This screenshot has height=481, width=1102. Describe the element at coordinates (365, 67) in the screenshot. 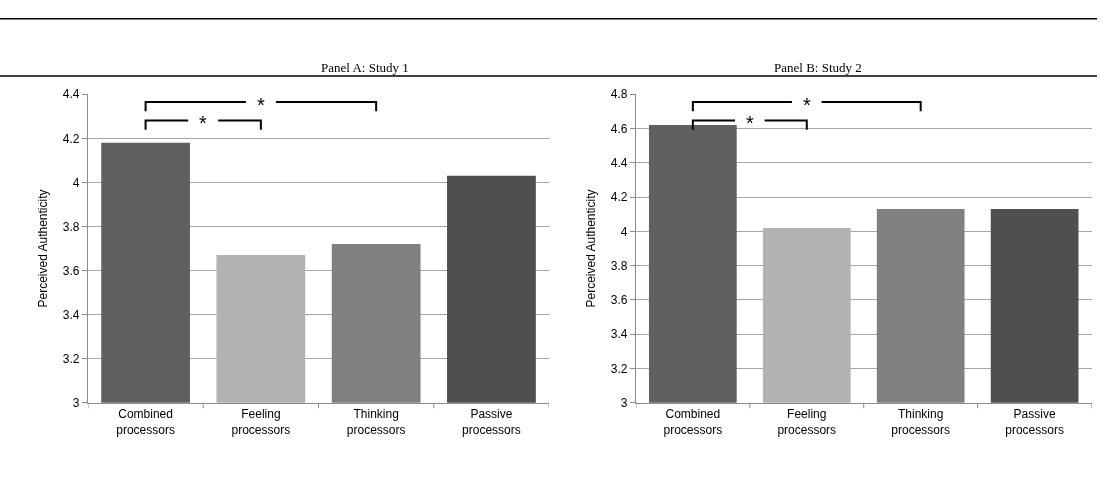

I see `chart-title: Panel A: Study 1` at that location.